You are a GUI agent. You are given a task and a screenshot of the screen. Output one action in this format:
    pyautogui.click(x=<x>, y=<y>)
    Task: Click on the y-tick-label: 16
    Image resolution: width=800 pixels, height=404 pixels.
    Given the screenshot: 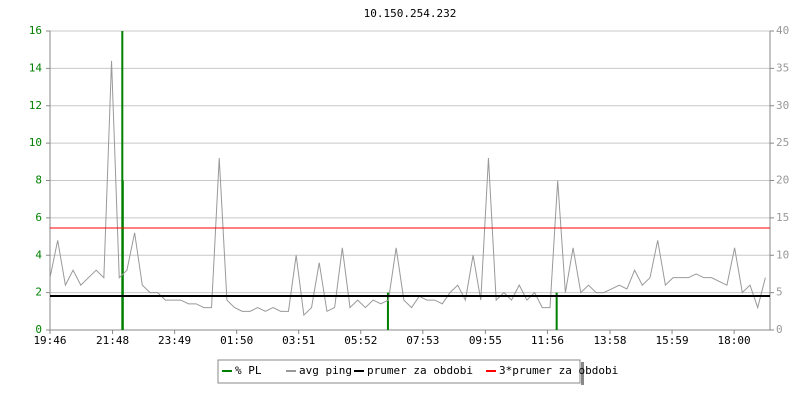 What is the action you would take?
    pyautogui.click(x=35, y=30)
    